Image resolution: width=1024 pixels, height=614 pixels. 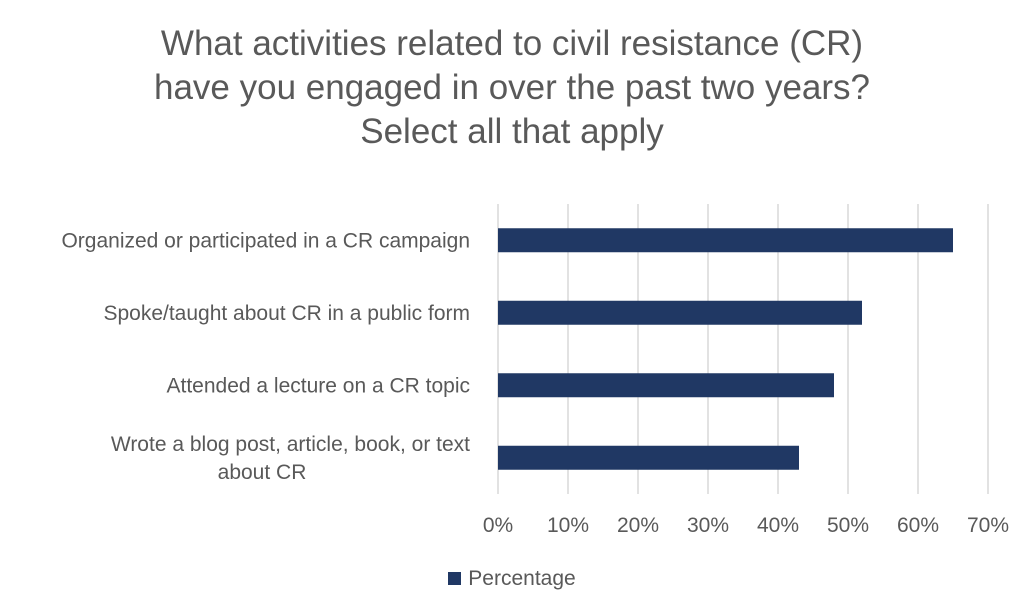 I want to click on chart-title-line-3: Select all that apply, so click(x=512, y=131).